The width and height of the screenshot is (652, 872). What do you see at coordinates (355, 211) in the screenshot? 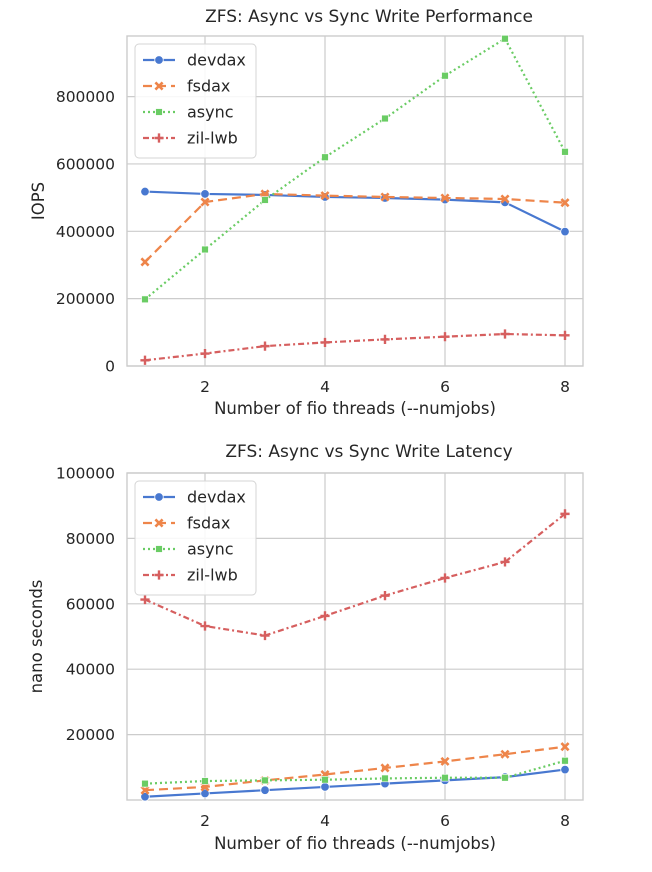
I see `series-line-devdax` at bounding box center [355, 211].